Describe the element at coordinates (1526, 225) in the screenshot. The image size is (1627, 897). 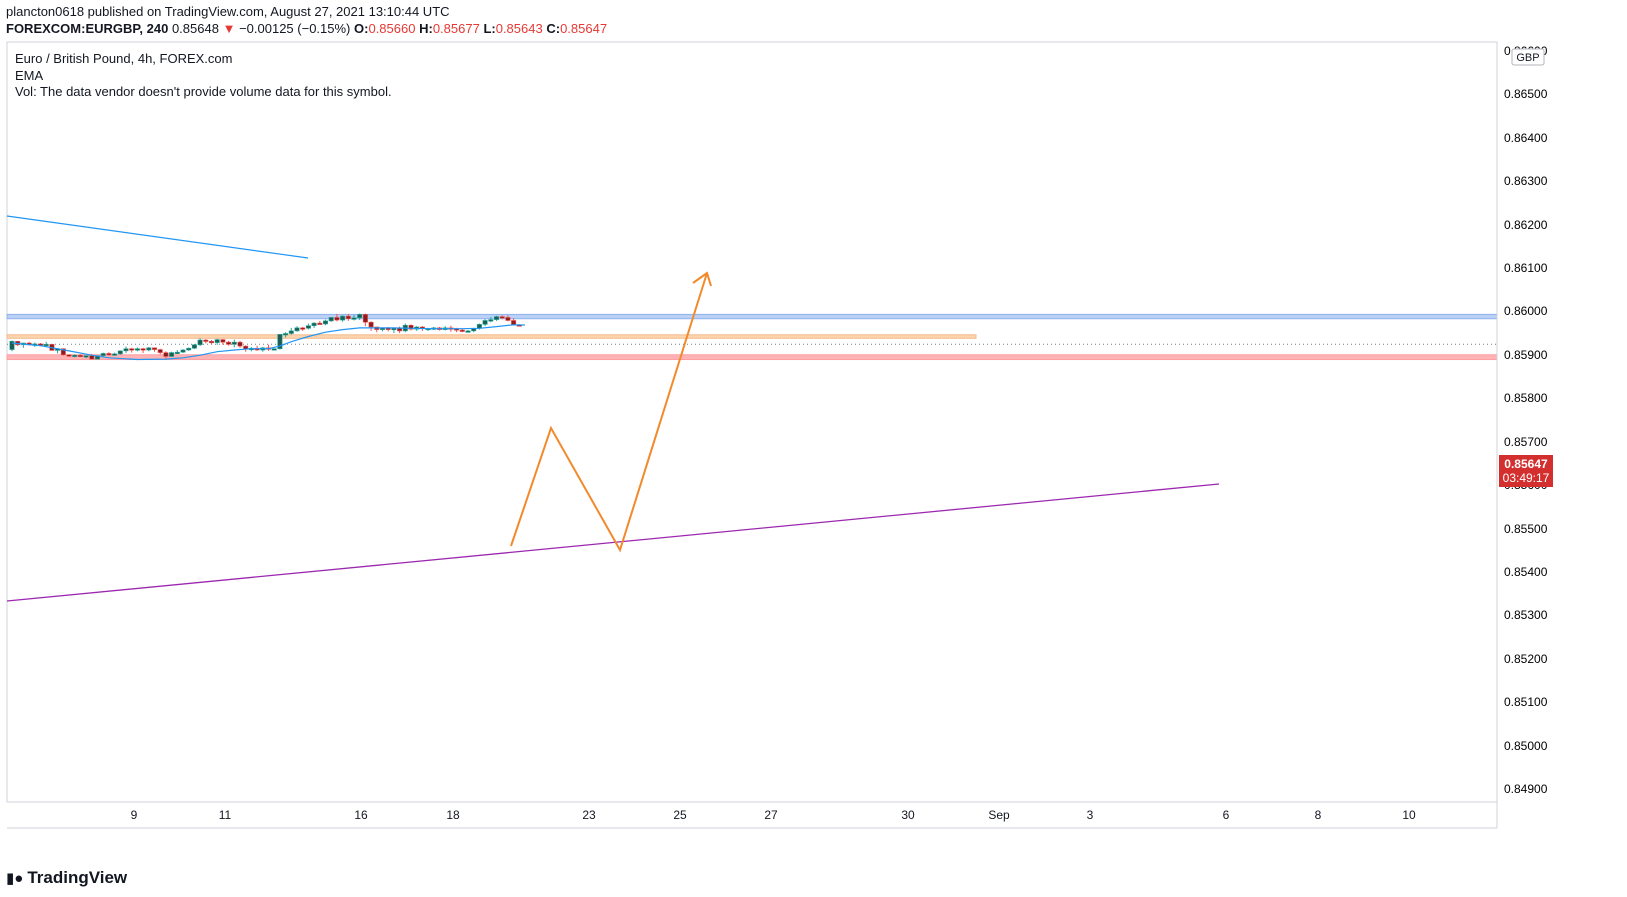
I see `price-tick: 0.86200` at that location.